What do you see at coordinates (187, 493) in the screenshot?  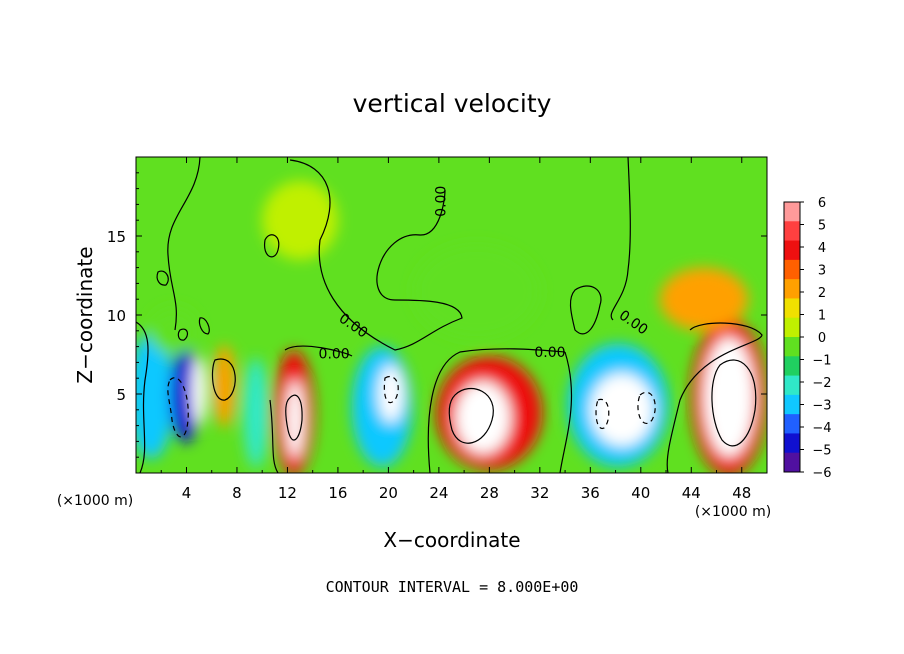 I see `x-tick-label: 4` at bounding box center [187, 493].